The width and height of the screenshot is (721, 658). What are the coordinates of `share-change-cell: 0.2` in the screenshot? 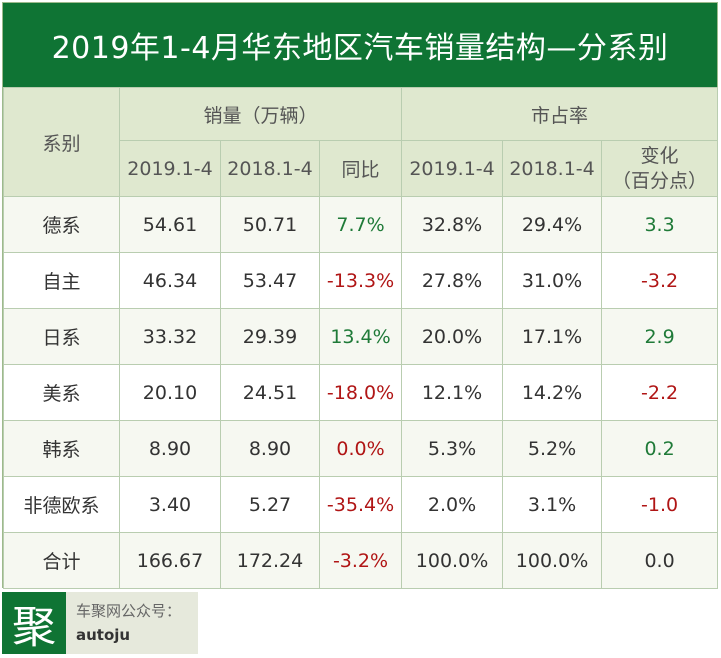 It's located at (660, 448).